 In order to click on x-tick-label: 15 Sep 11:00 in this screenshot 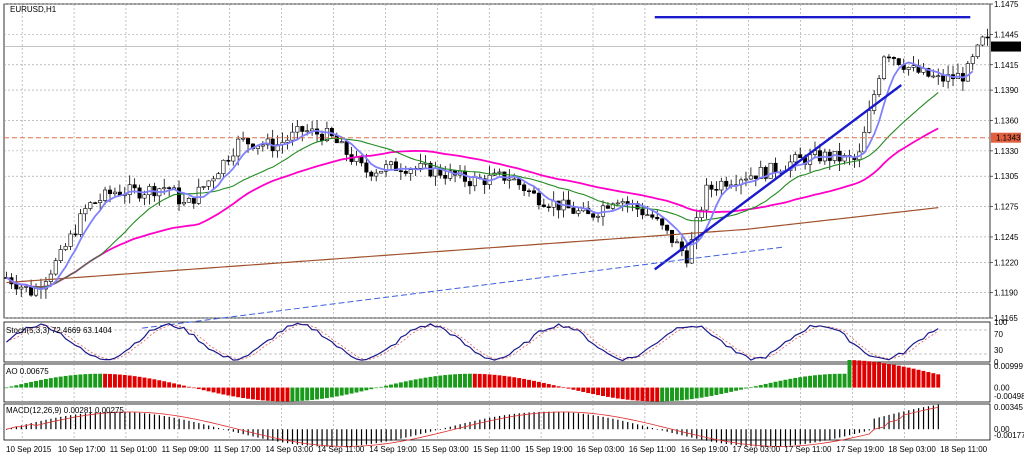, I will do `click(497, 449)`.